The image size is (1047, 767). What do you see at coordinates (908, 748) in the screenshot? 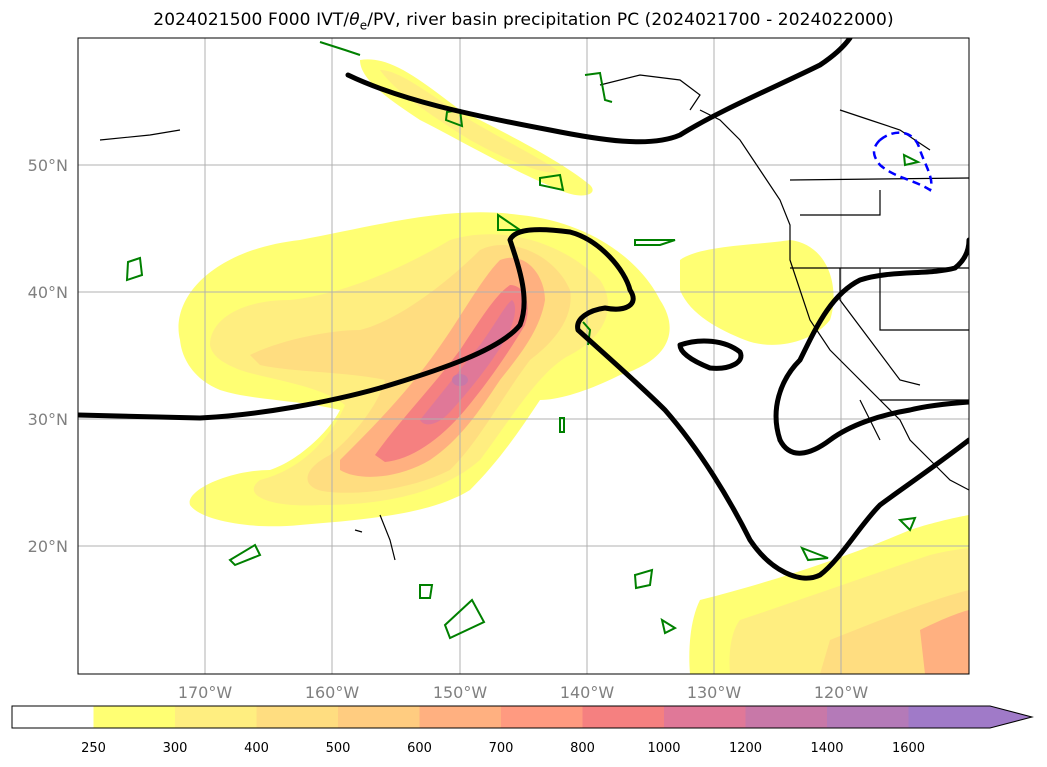
I see `colorbar-tick-label: 1600` at bounding box center [908, 748].